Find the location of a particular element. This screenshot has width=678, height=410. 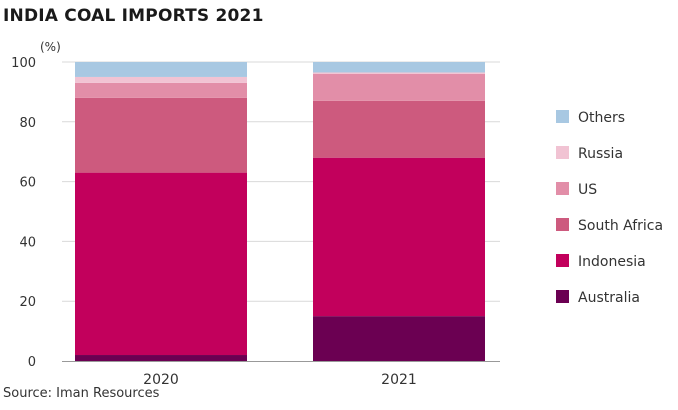

legend-swatch-indonesia is located at coordinates (562, 260).